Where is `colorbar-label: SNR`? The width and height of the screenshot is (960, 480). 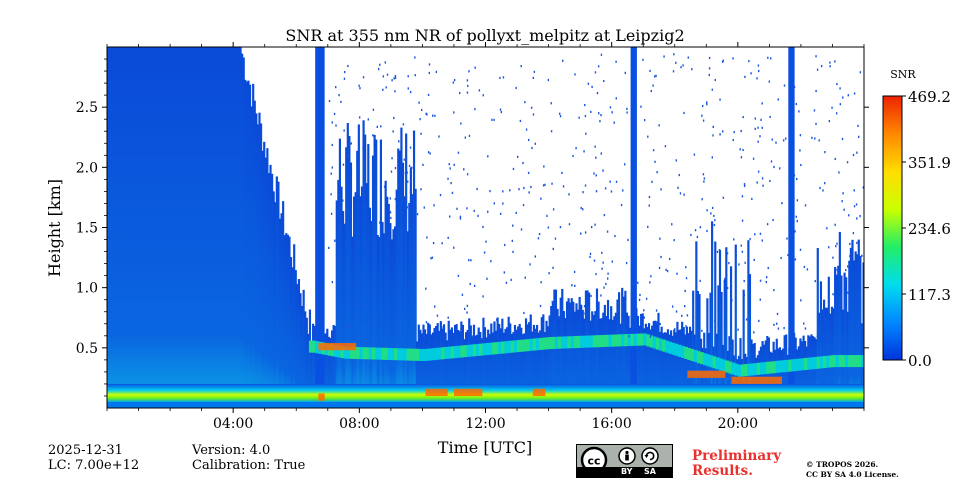 colorbar-label: SNR is located at coordinates (903, 74).